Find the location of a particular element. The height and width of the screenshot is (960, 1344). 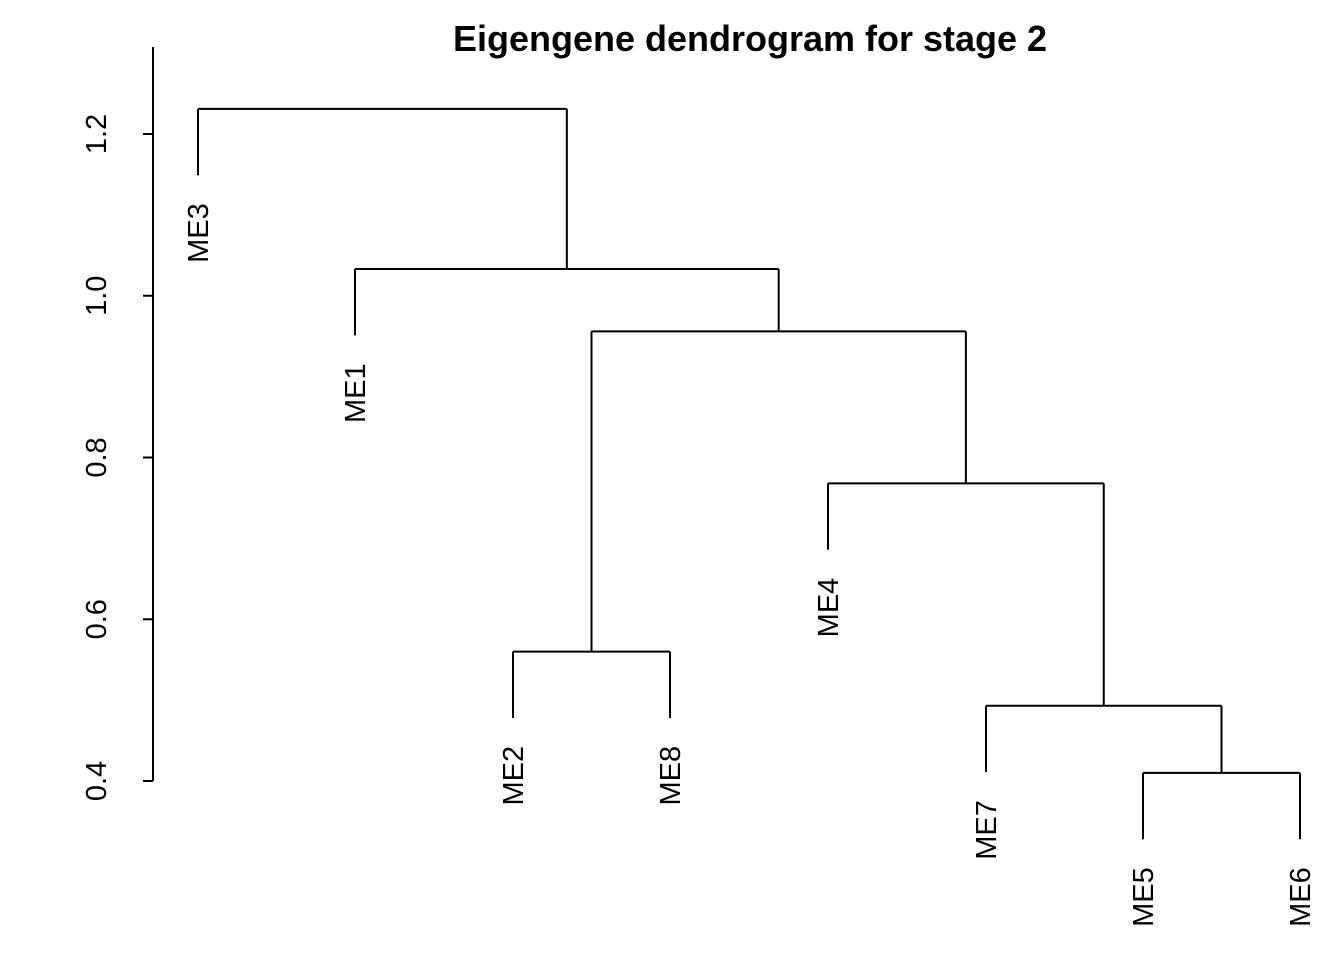

y-axis: 0.4 0.6 0.8 1.0 1.2 is located at coordinates (117, 424).